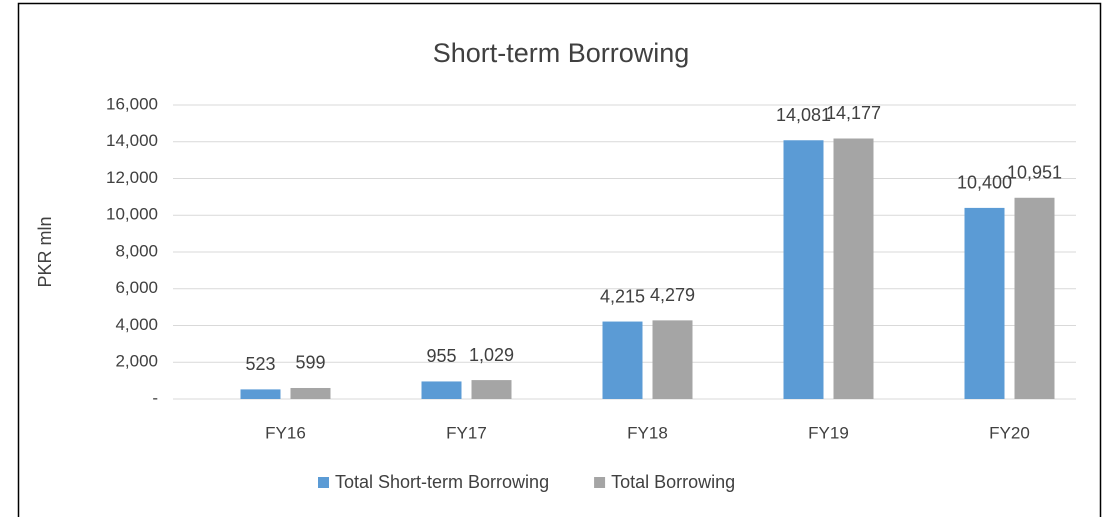  I want to click on y-tick-label: 2,000, so click(136, 361).